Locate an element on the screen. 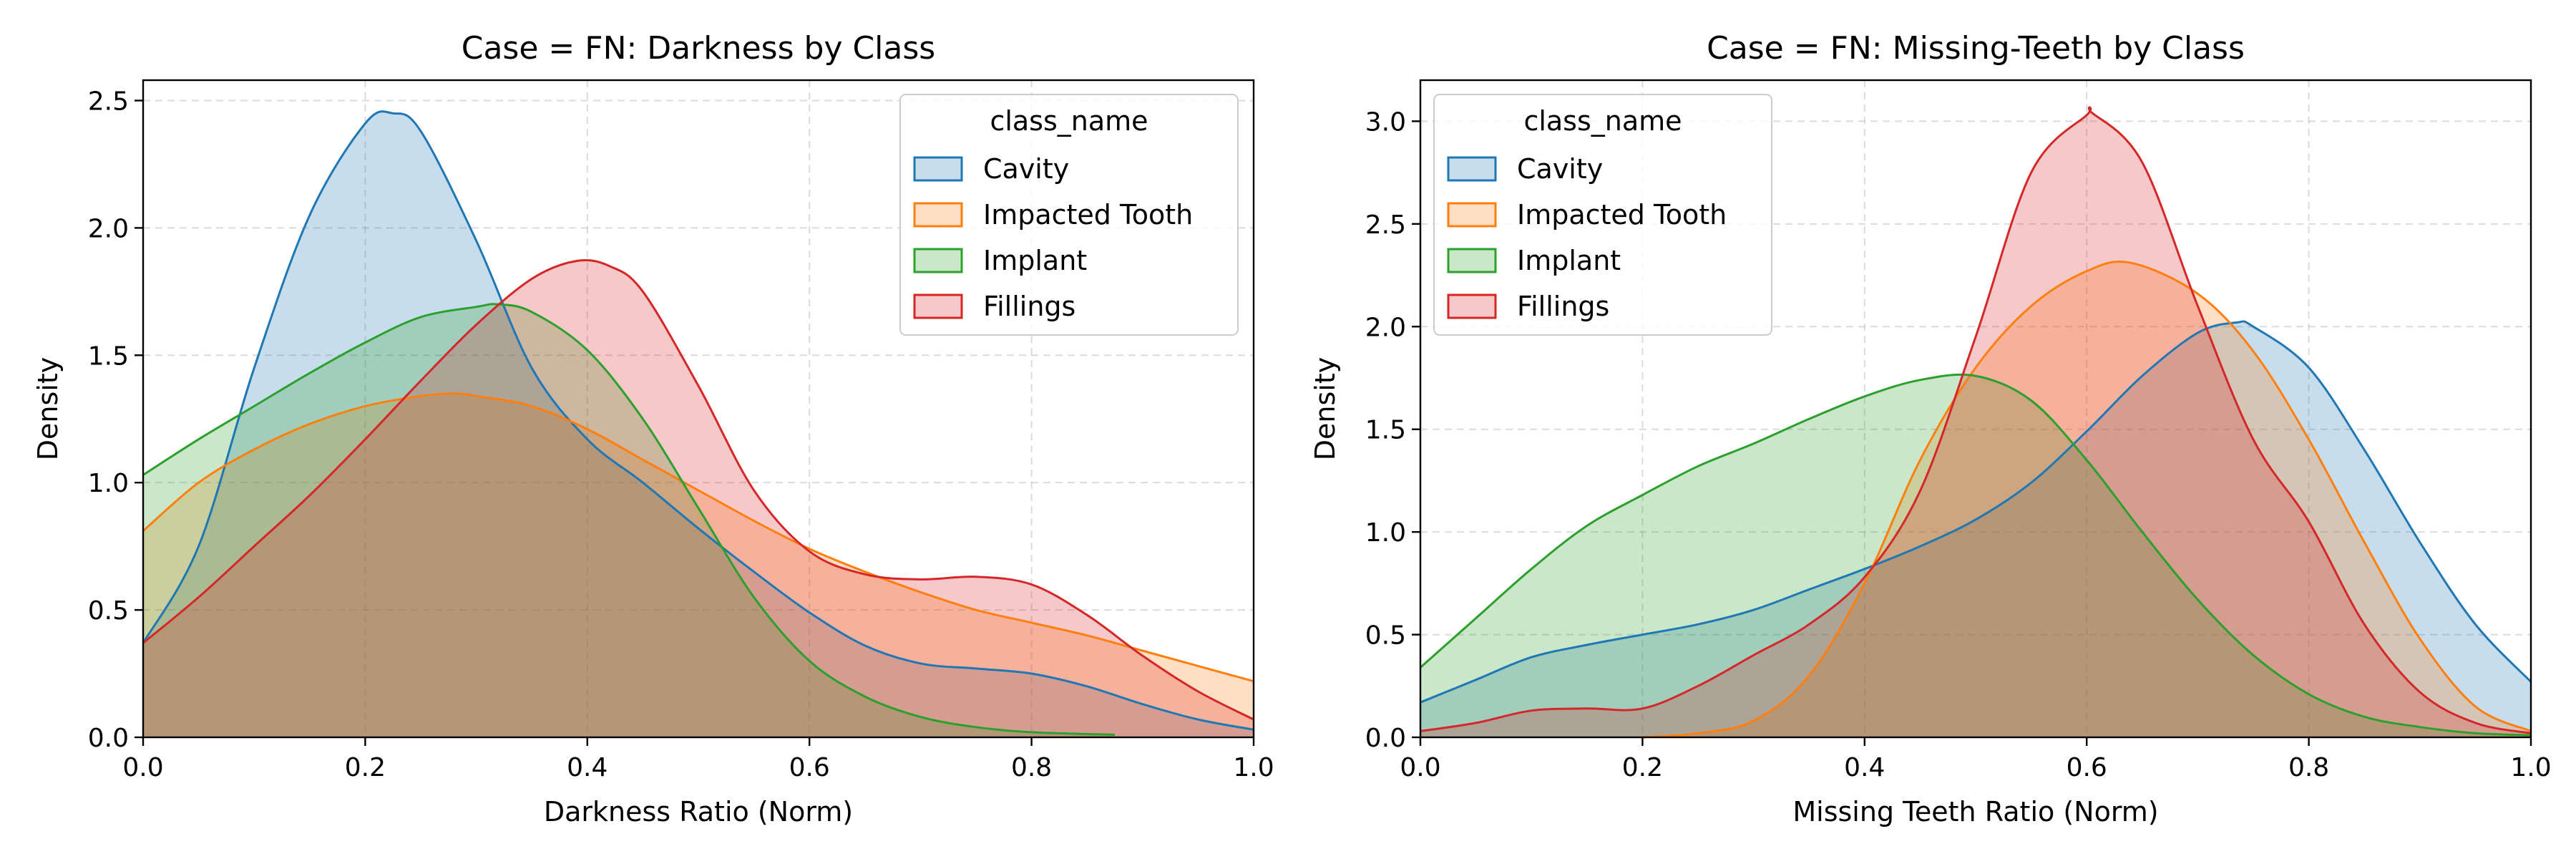 Image resolution: width=2576 pixels, height=859 pixels. y-ticks: 0.0 0.5 1.0 1.5 2.0 2.5 is located at coordinates (115, 420).